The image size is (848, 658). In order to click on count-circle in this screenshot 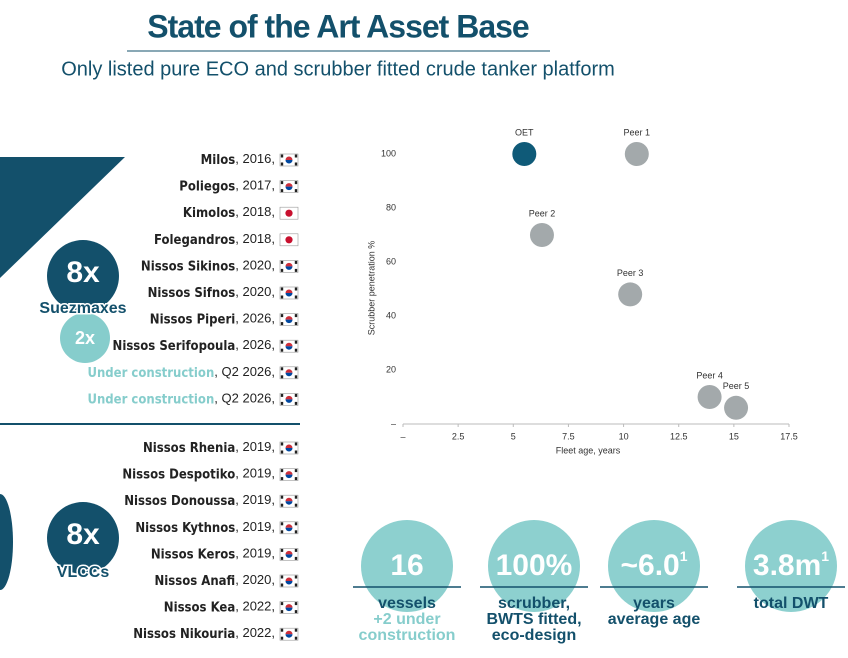, I will do `click(83, 538)`.